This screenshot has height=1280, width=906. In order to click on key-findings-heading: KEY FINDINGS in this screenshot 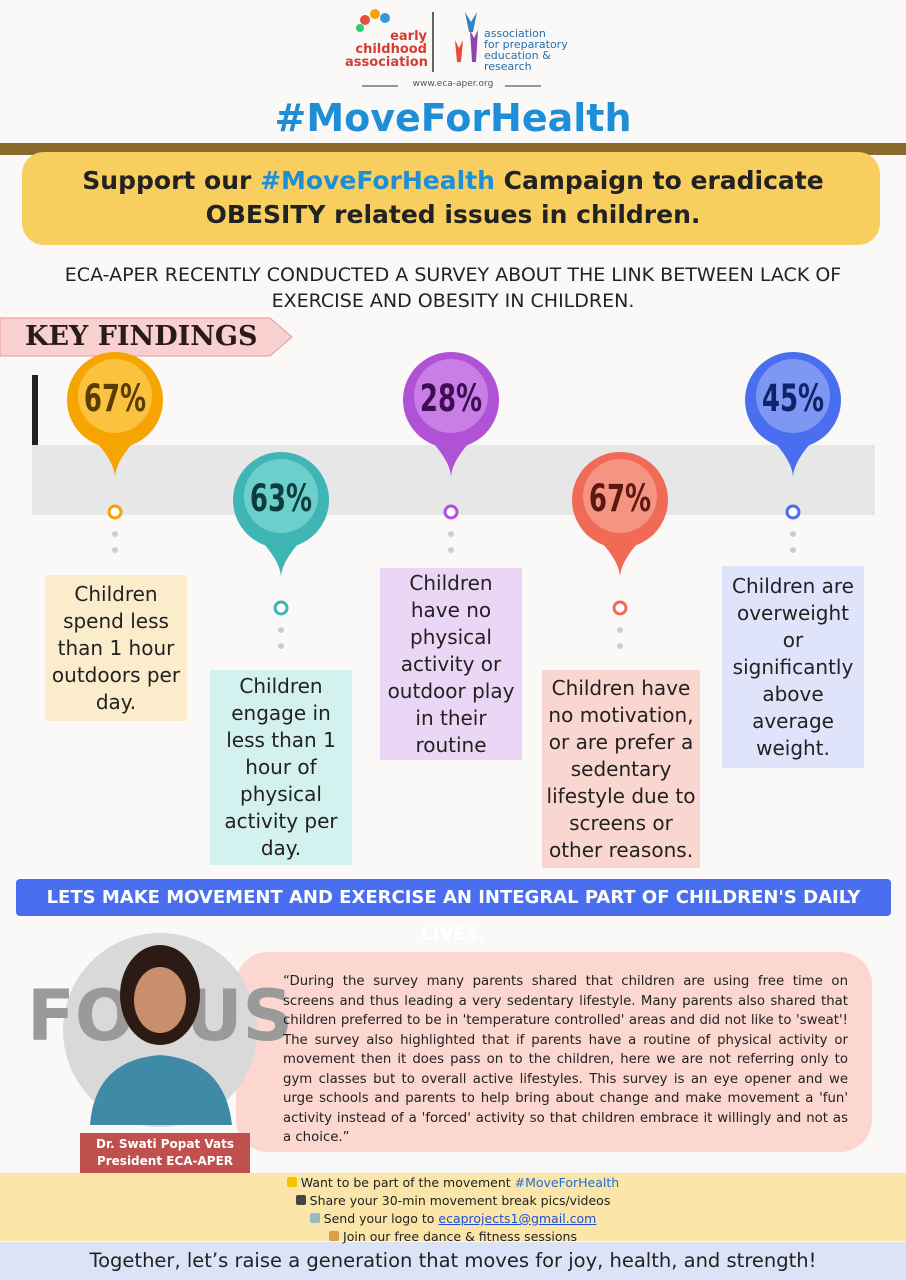, I will do `click(141, 336)`.